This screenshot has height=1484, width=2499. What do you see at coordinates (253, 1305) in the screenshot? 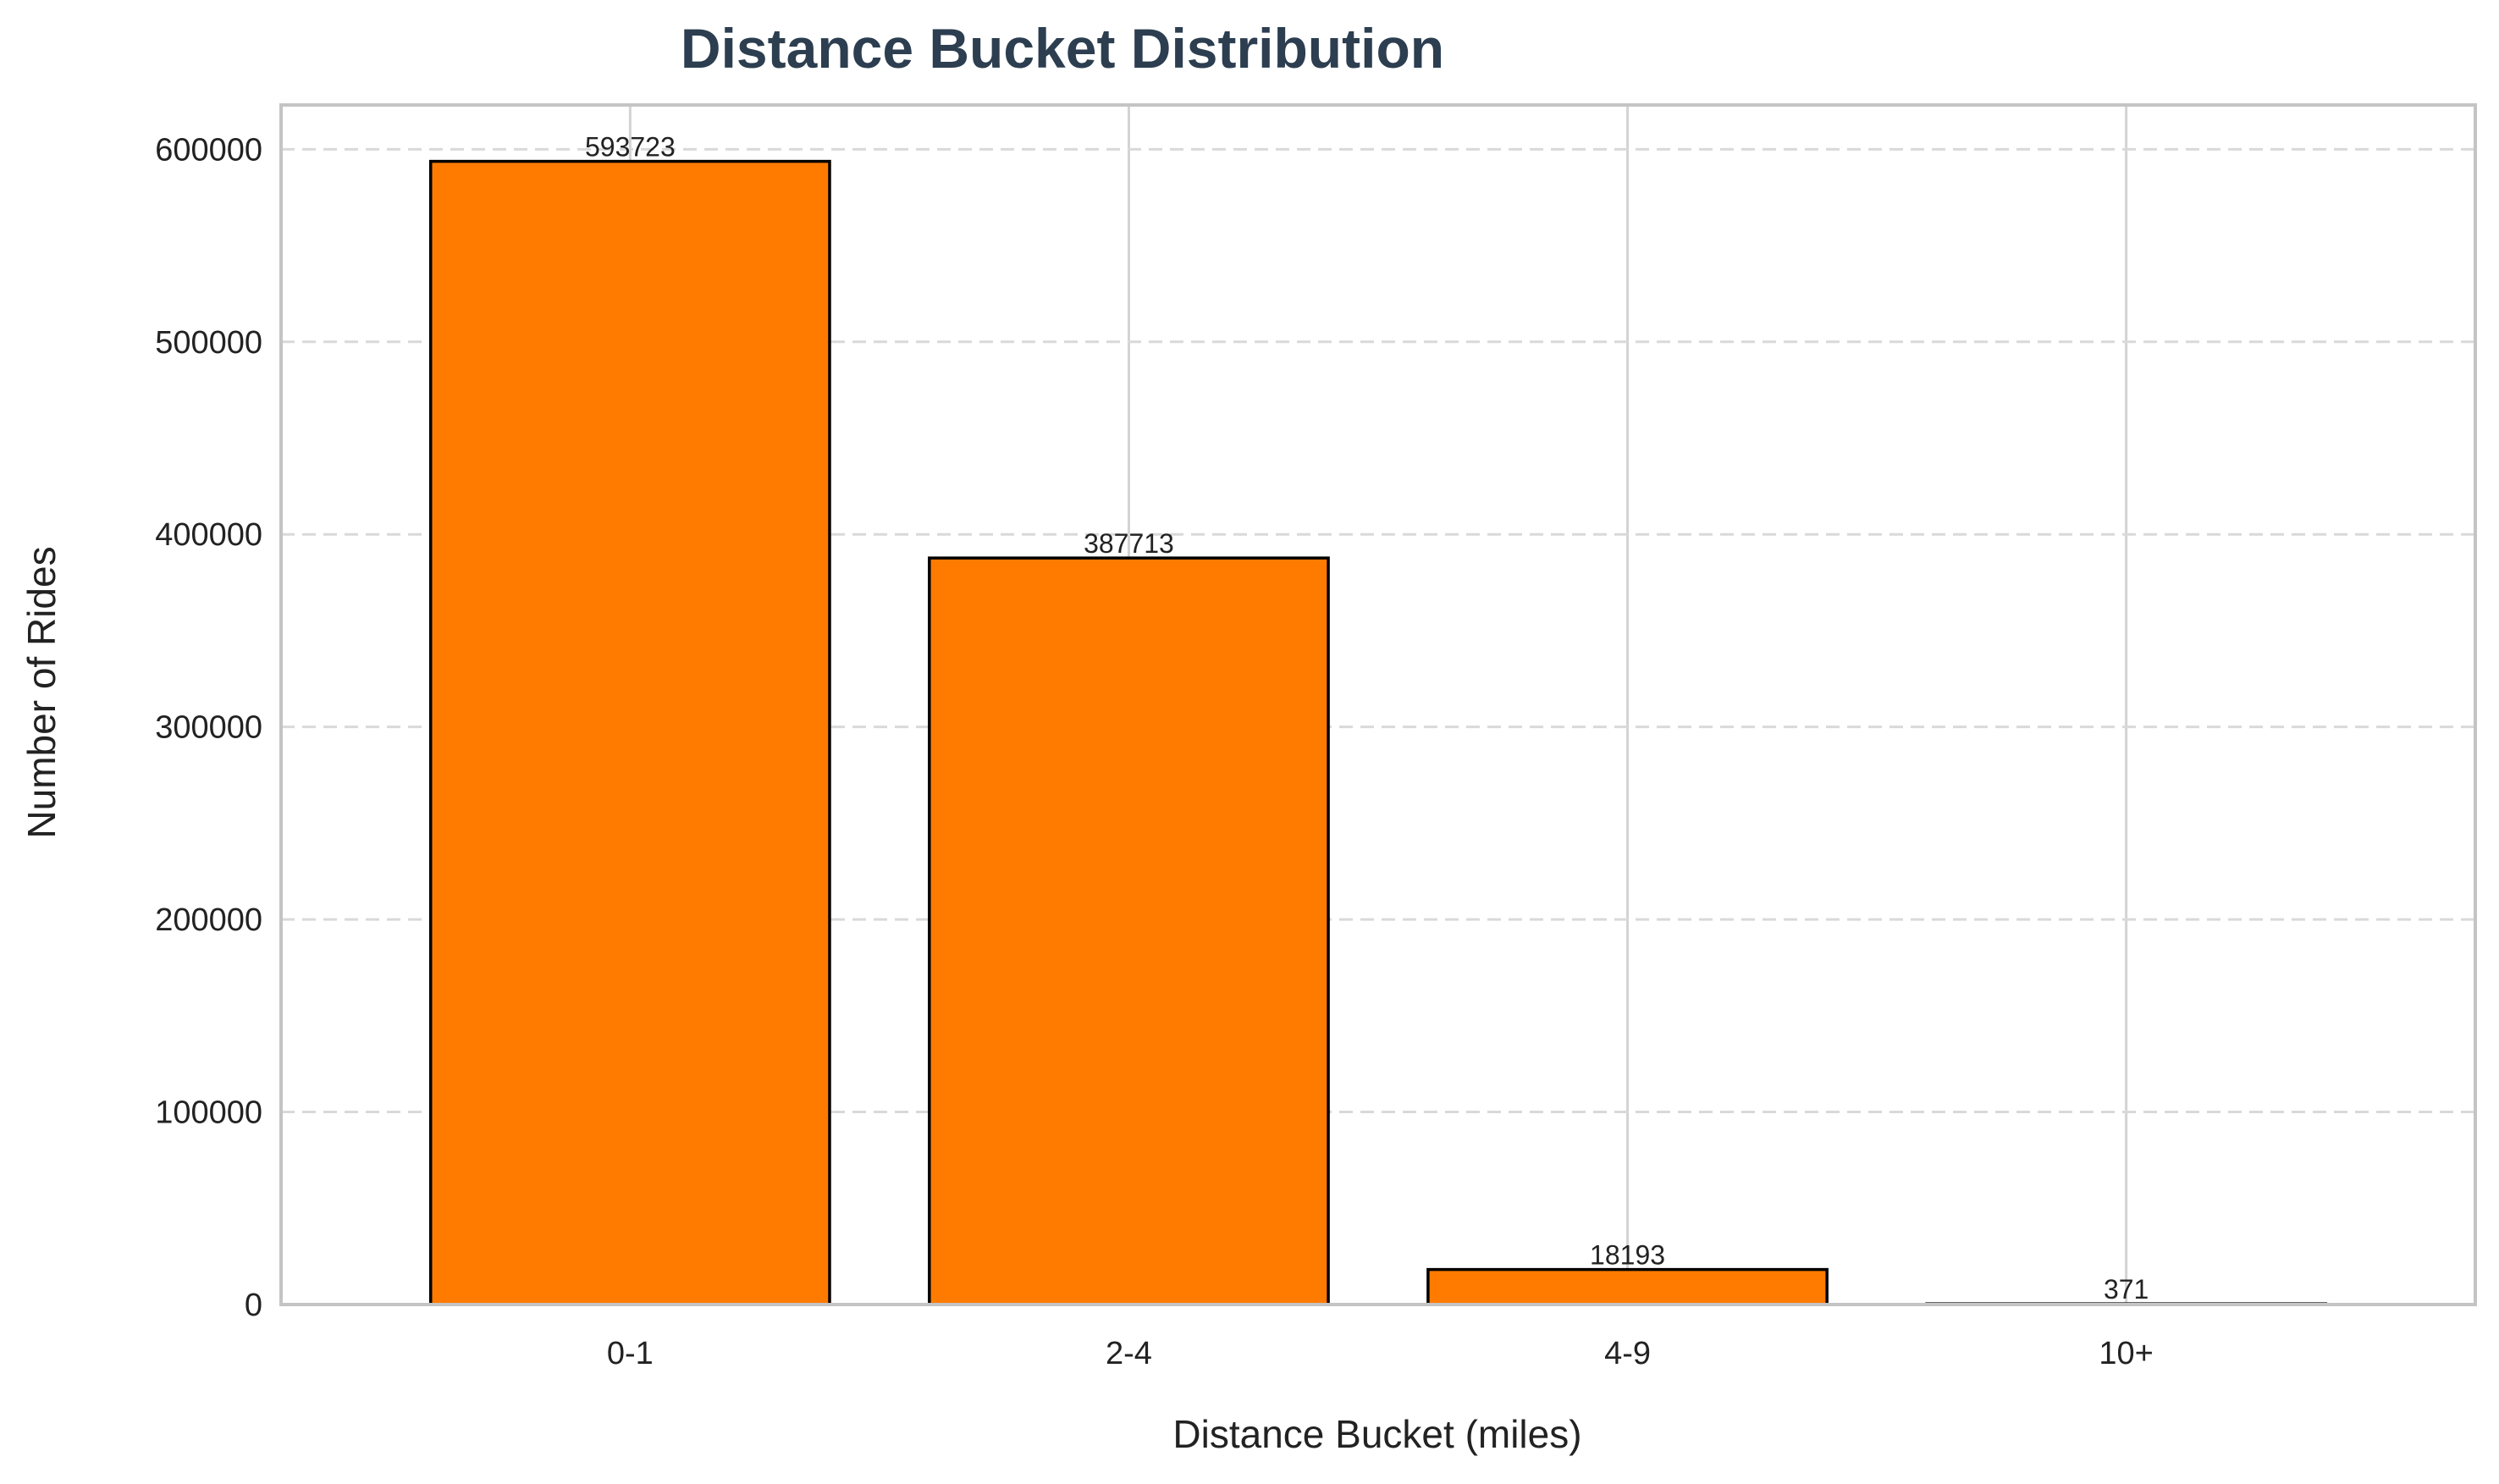
I see `y-tick-label: 0` at bounding box center [253, 1305].